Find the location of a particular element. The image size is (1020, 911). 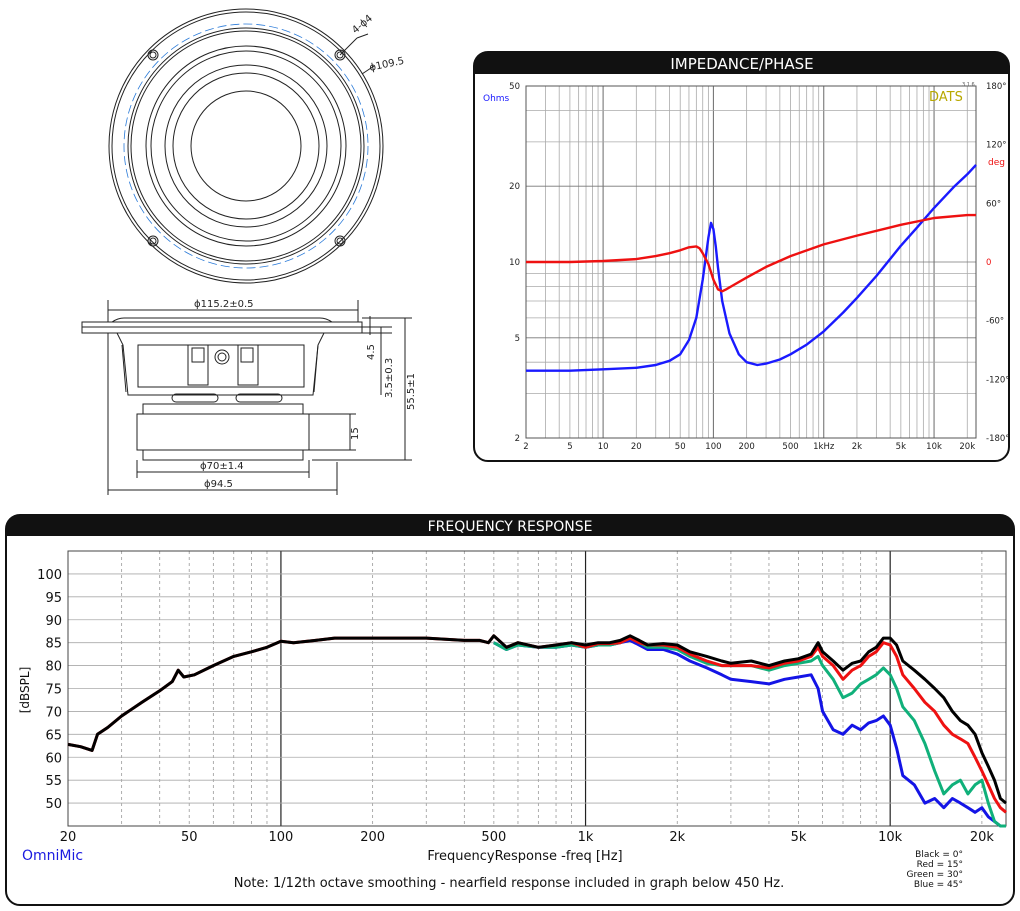

impedance-x-tick: 5k is located at coordinates (901, 447).